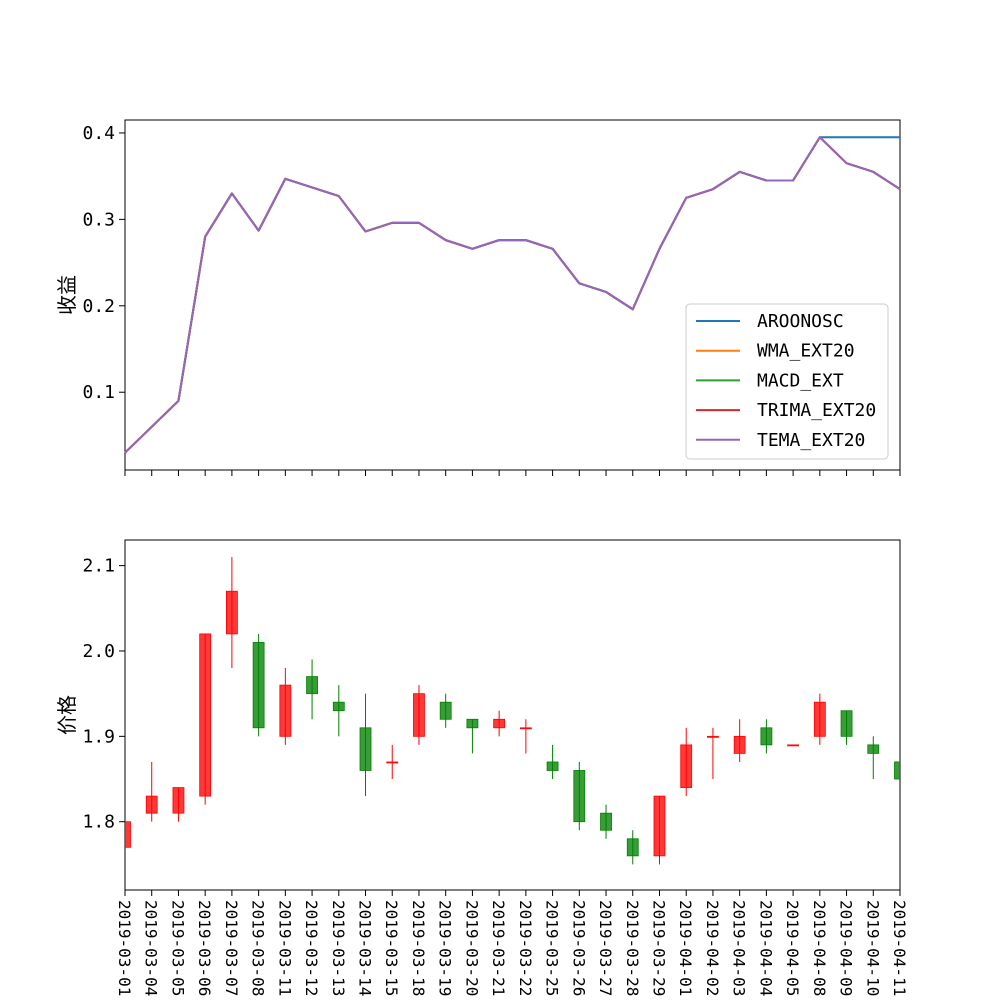 Image resolution: width=1000 pixels, height=1000 pixels. Describe the element at coordinates (365, 948) in the screenshot. I see `x-tick-label: 2019-03-14` at that location.